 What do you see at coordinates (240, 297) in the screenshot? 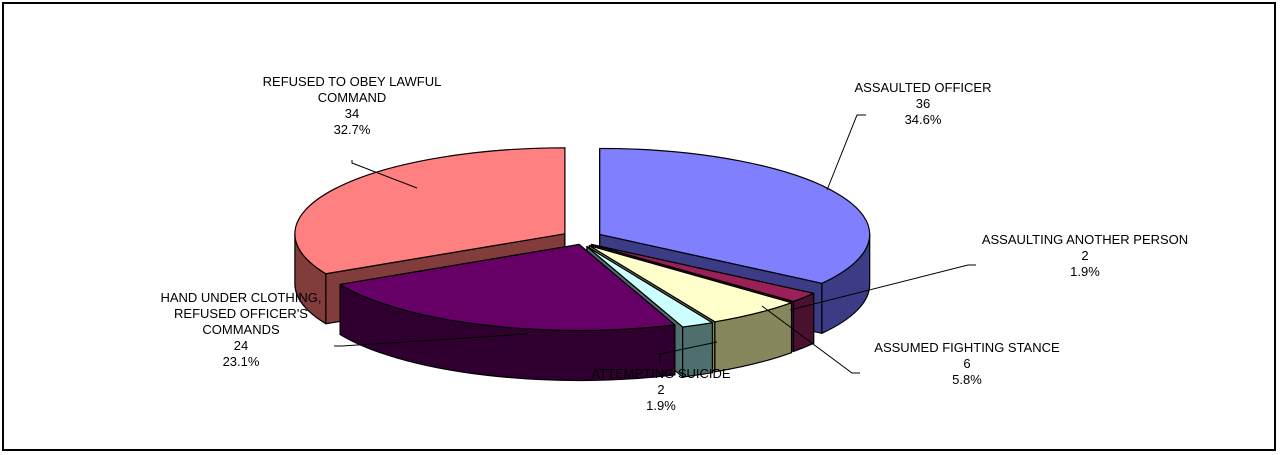
I see `slice-category: HAND UNDER CLOTHING,` at bounding box center [240, 297].